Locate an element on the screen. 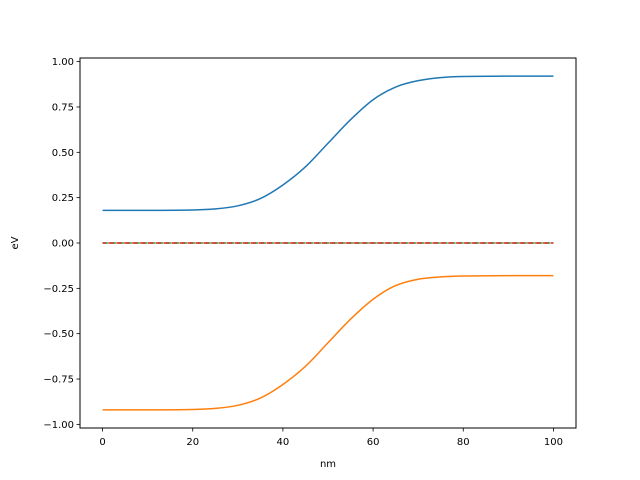 This screenshot has height=480, width=640. x-axis-ticks: 0 20 40 60 80 100 is located at coordinates (331, 438).